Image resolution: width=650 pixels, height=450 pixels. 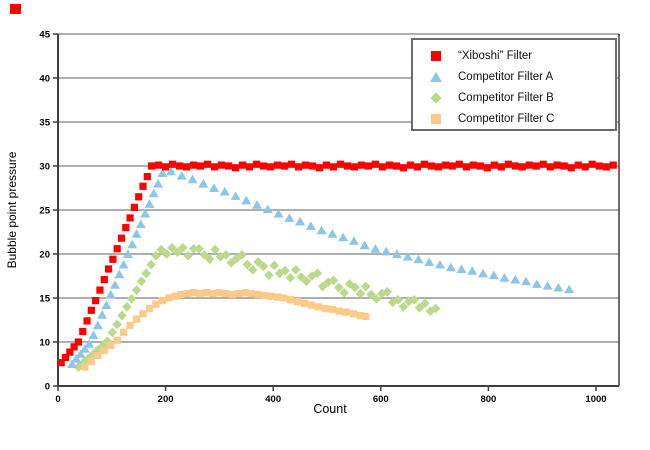 What do you see at coordinates (44, 255) in the screenshot?
I see `svg-text: 20` at bounding box center [44, 255].